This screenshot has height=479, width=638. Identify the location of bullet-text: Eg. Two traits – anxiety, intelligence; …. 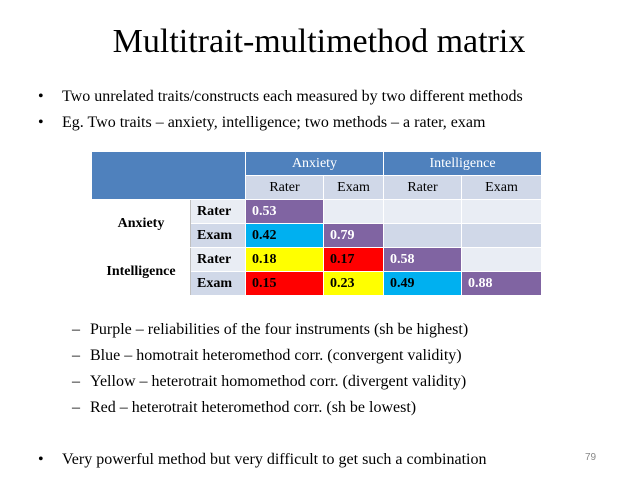
(274, 122).